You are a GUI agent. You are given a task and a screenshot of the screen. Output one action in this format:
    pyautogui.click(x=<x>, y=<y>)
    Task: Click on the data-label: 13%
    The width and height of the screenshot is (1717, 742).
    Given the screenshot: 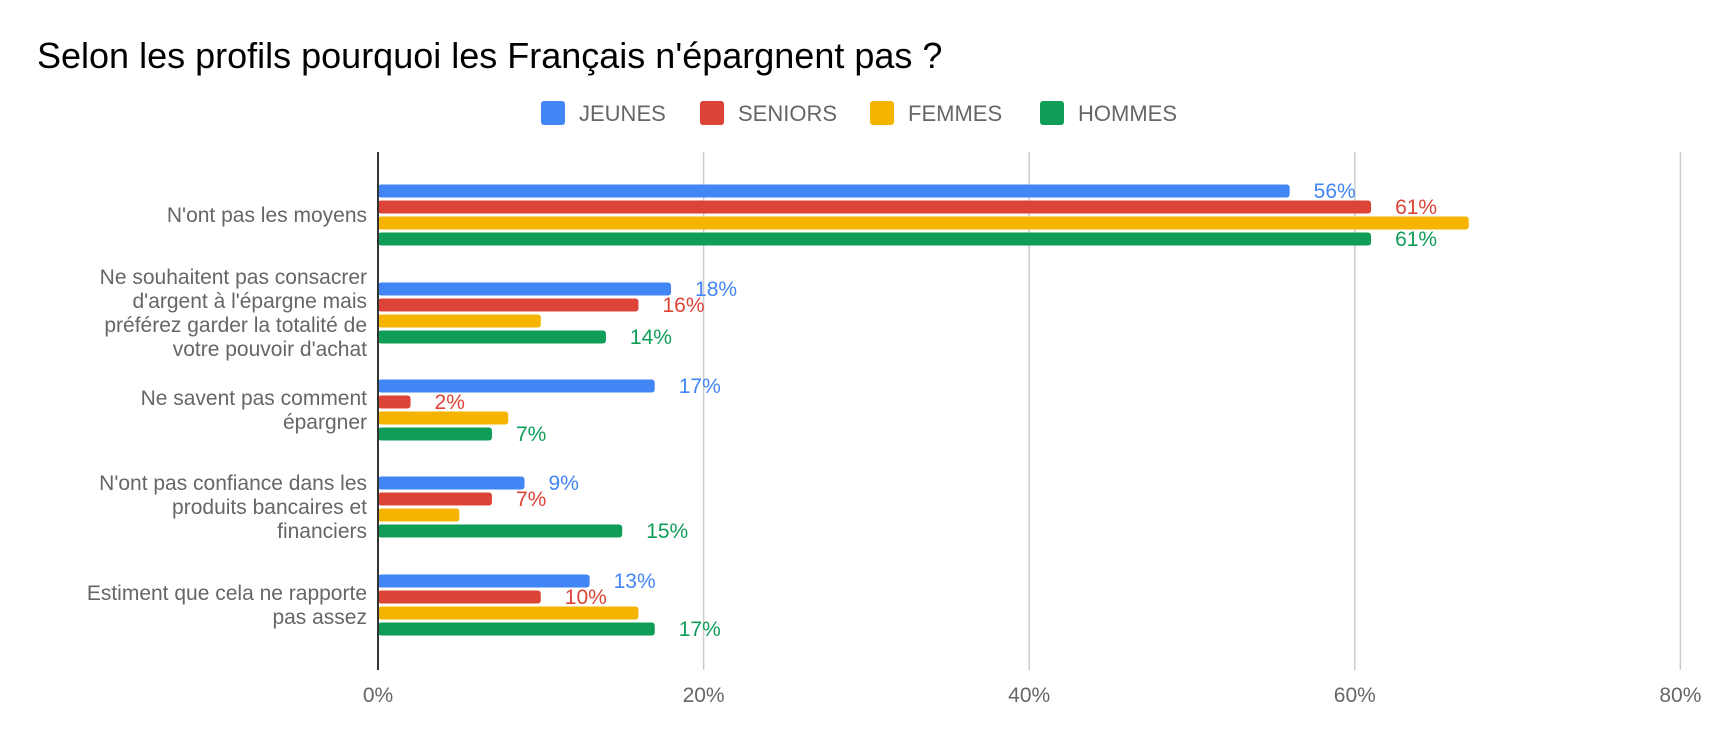 What is the action you would take?
    pyautogui.click(x=635, y=581)
    